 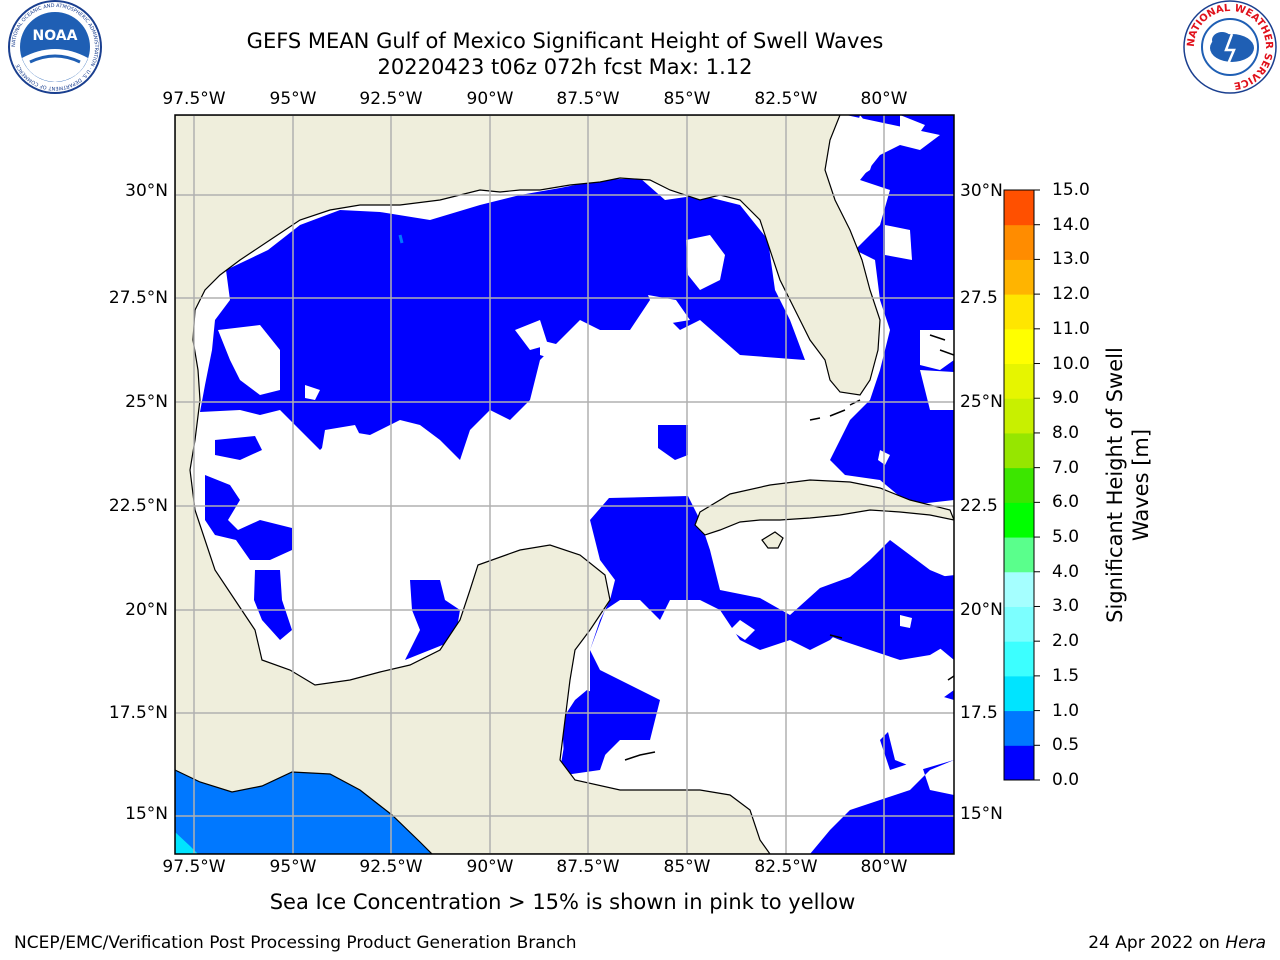 I want to click on lat-label-right: 30°N, so click(x=981, y=191).